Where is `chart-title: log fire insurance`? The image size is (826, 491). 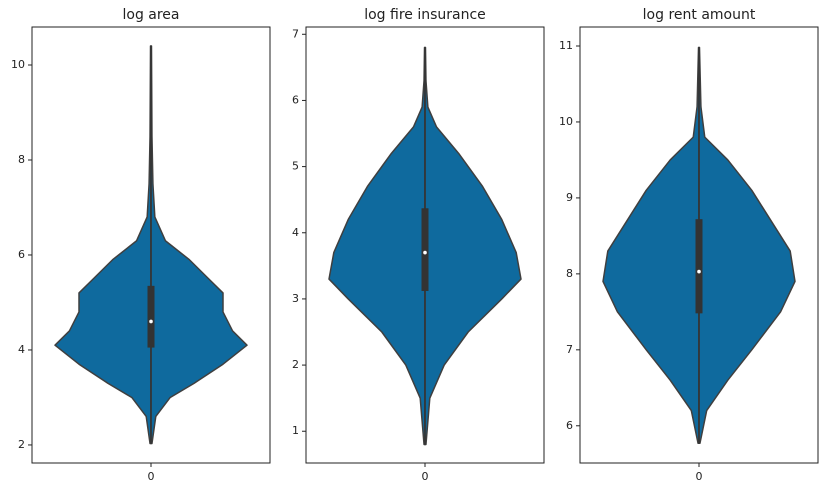
chart-title: log fire insurance is located at coordinates (425, 15).